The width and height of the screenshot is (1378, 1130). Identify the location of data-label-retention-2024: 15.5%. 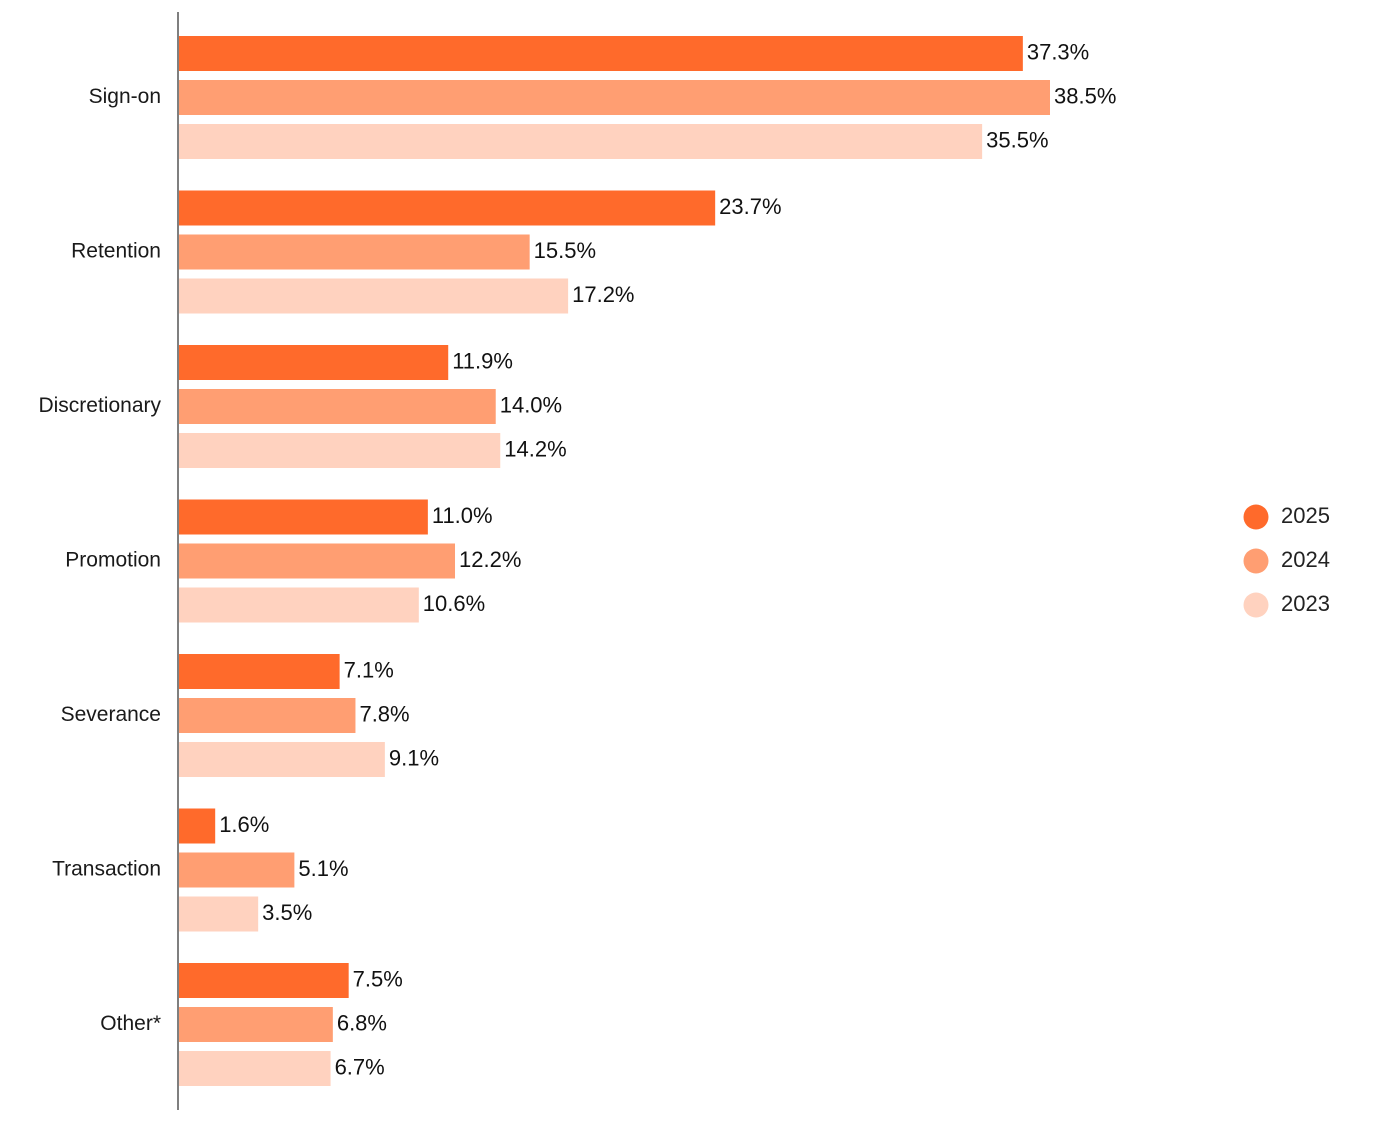
(565, 250).